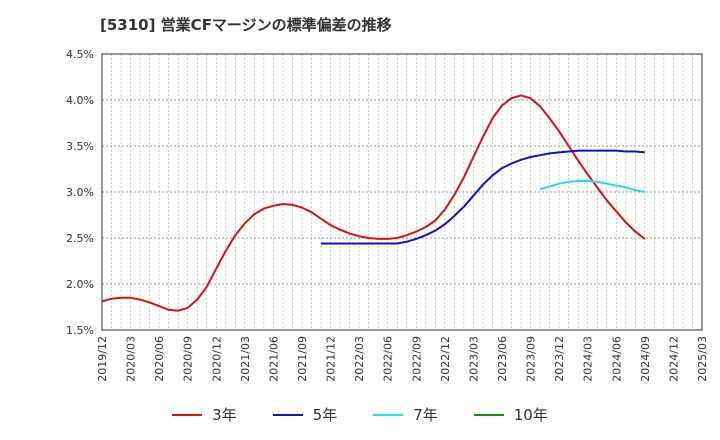 Image resolution: width=720 pixels, height=440 pixels. I want to click on legend: 3年 5年 7年 10年, so click(360, 414).